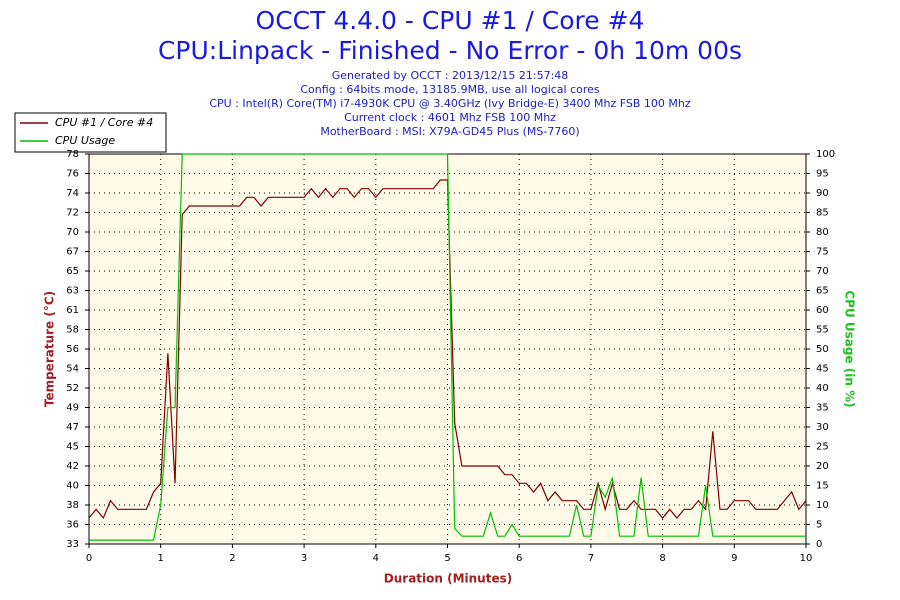 This screenshot has height=600, width=900. What do you see at coordinates (72, 213) in the screenshot?
I see `y-tick-label: 72` at bounding box center [72, 213].